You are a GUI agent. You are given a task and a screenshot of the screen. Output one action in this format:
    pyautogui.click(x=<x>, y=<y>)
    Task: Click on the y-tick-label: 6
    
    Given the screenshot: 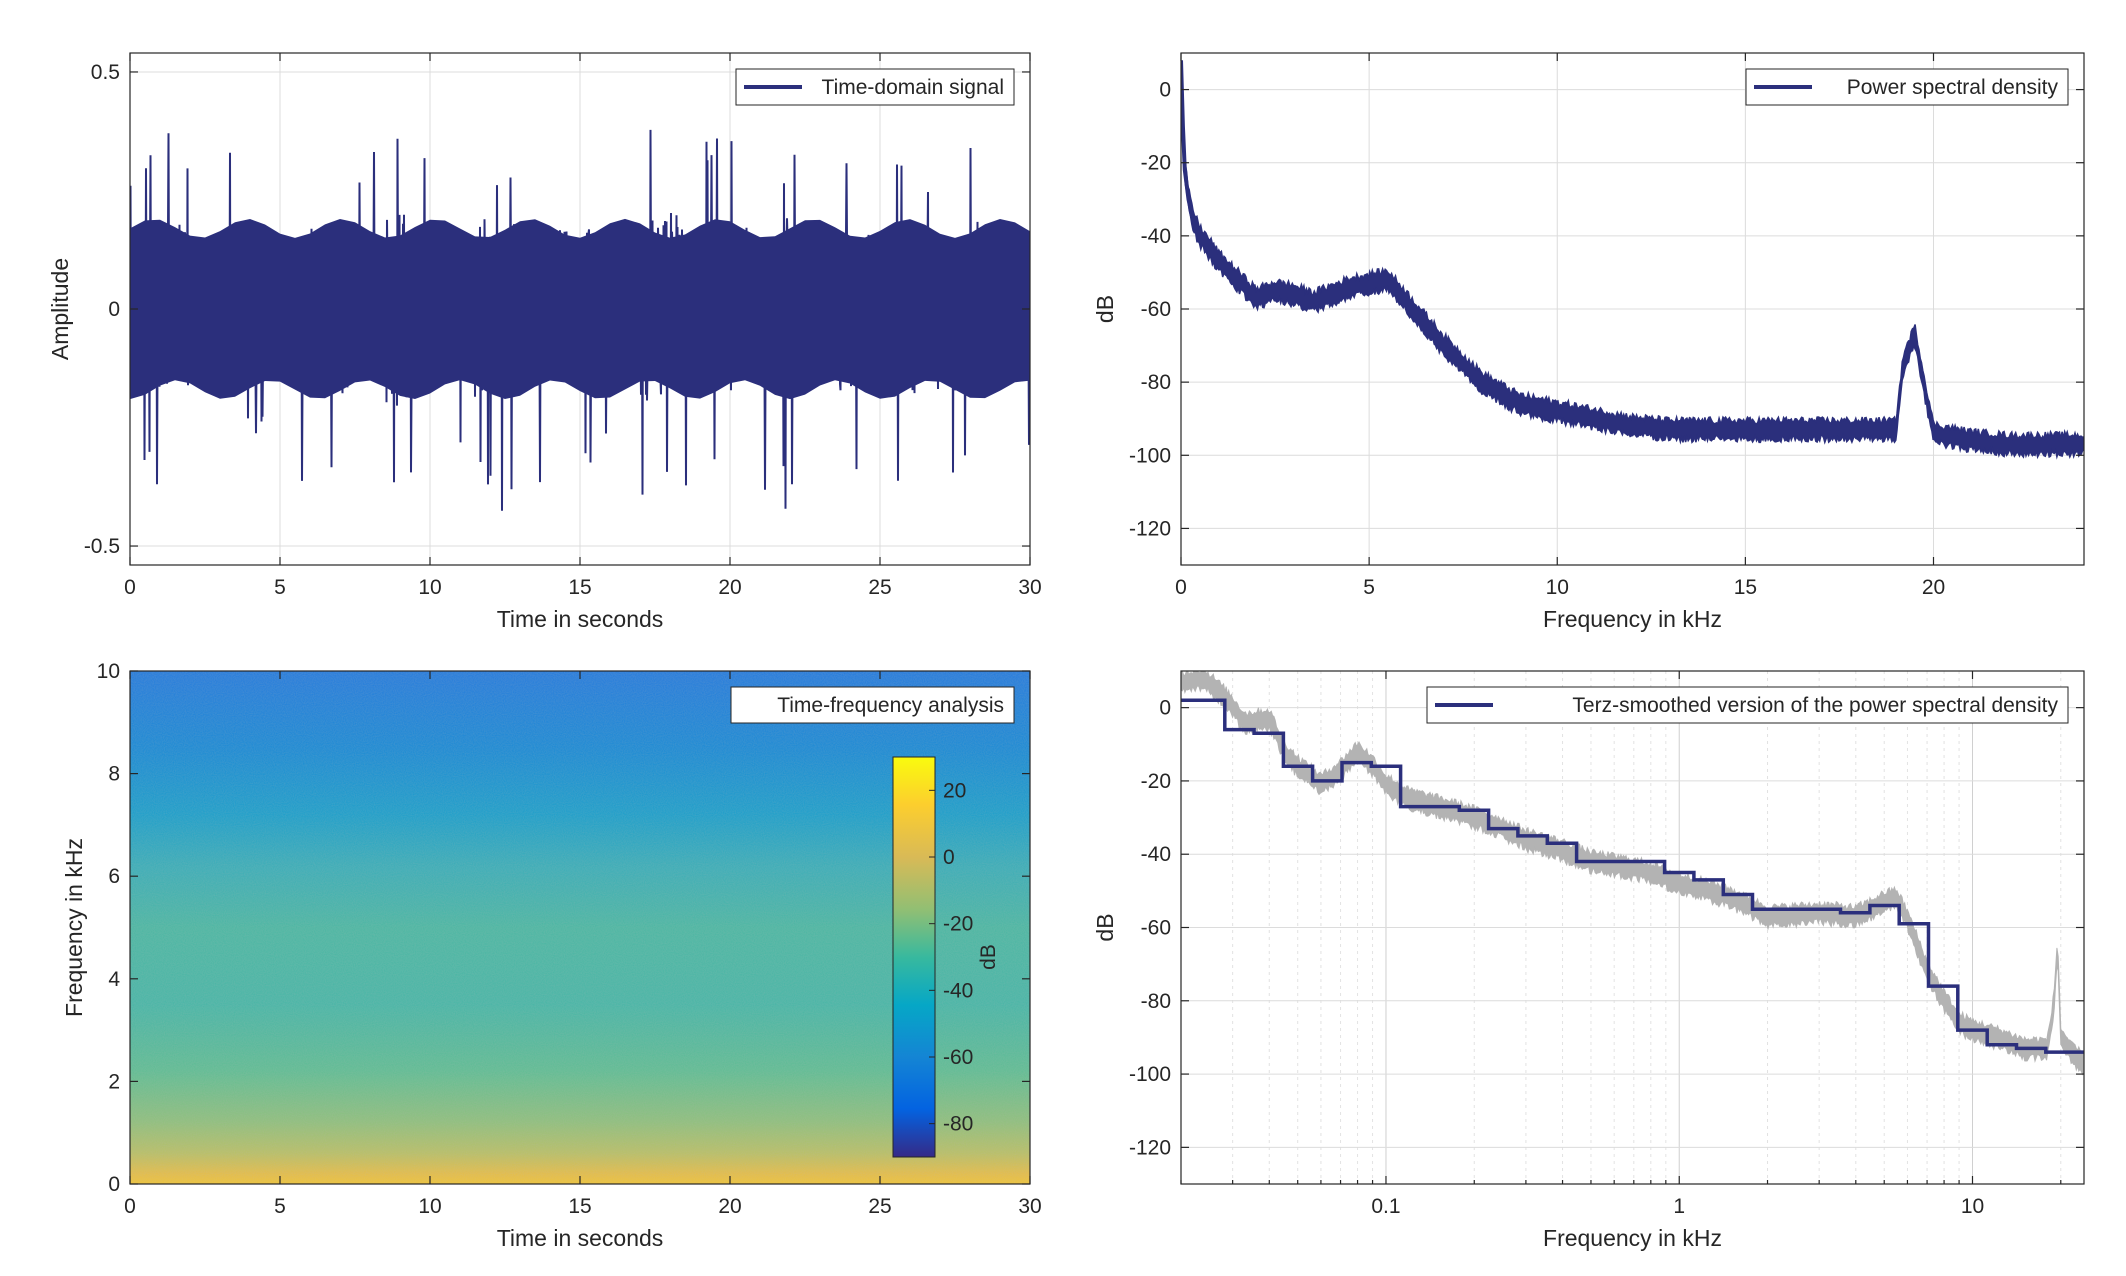 What is the action you would take?
    pyautogui.click(x=114, y=876)
    